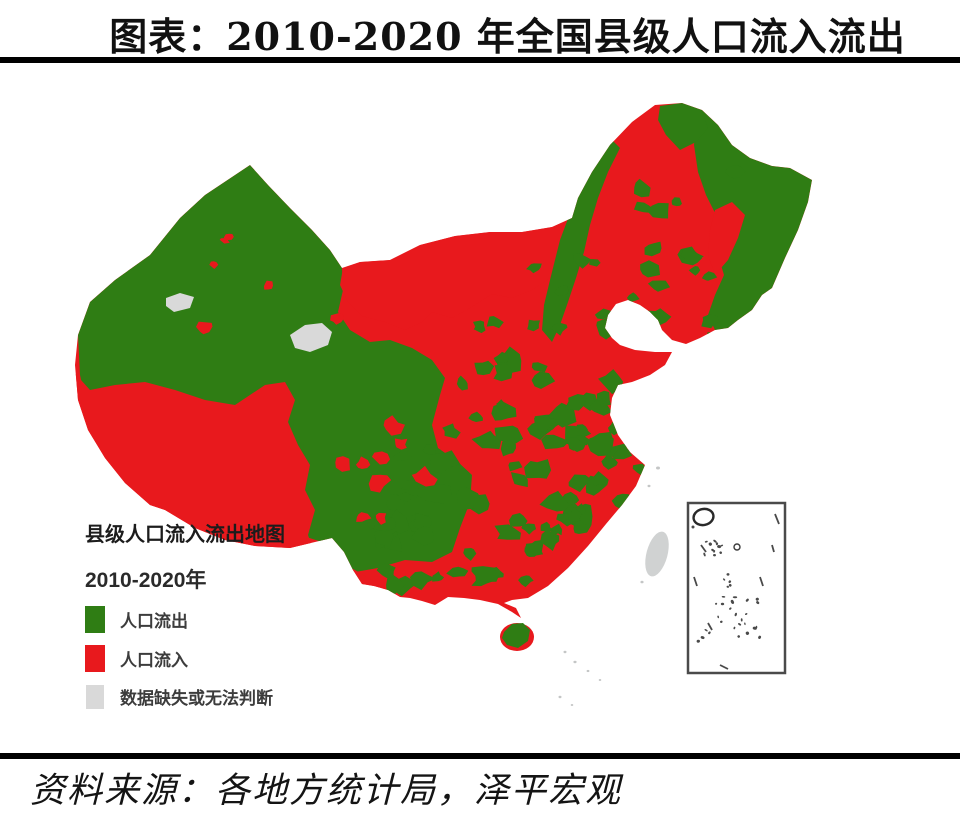 This screenshot has width=960, height=815. What do you see at coordinates (657, 554) in the screenshot?
I see `region-taiwan-gray` at bounding box center [657, 554].